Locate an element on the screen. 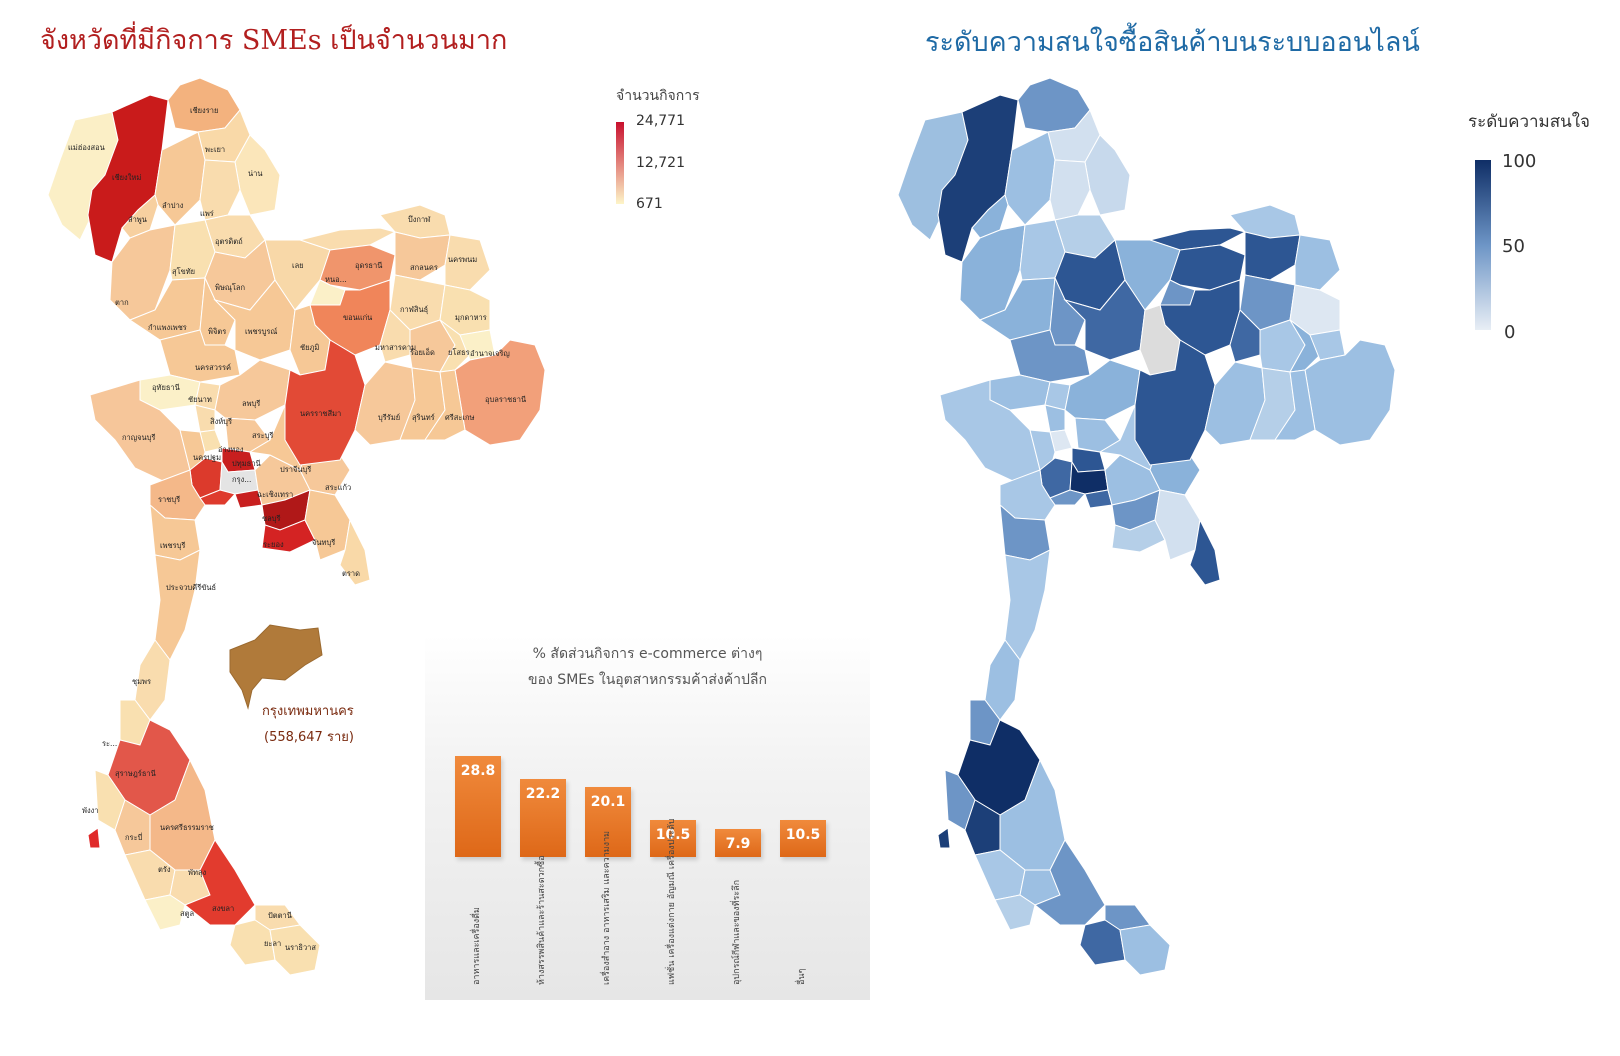  province-label-chonburi: ชลบุรี is located at coordinates (271, 518).